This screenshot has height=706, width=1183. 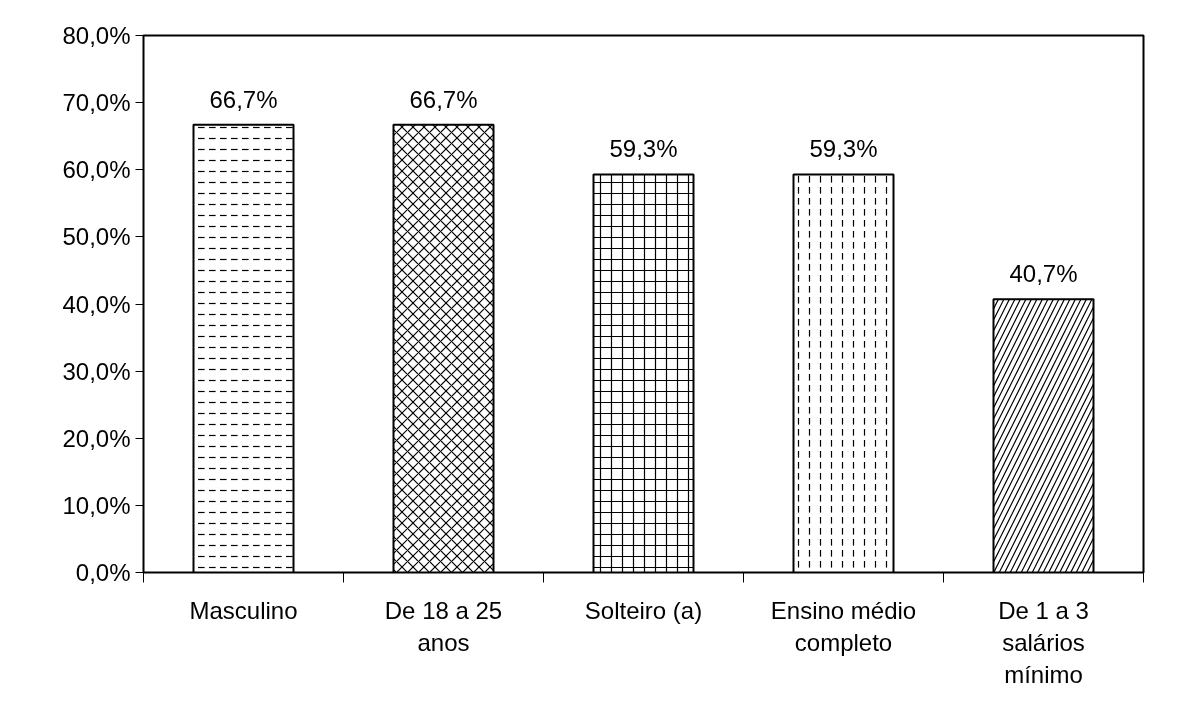 What do you see at coordinates (96, 505) in the screenshot?
I see `y-tick-label: 10,0%` at bounding box center [96, 505].